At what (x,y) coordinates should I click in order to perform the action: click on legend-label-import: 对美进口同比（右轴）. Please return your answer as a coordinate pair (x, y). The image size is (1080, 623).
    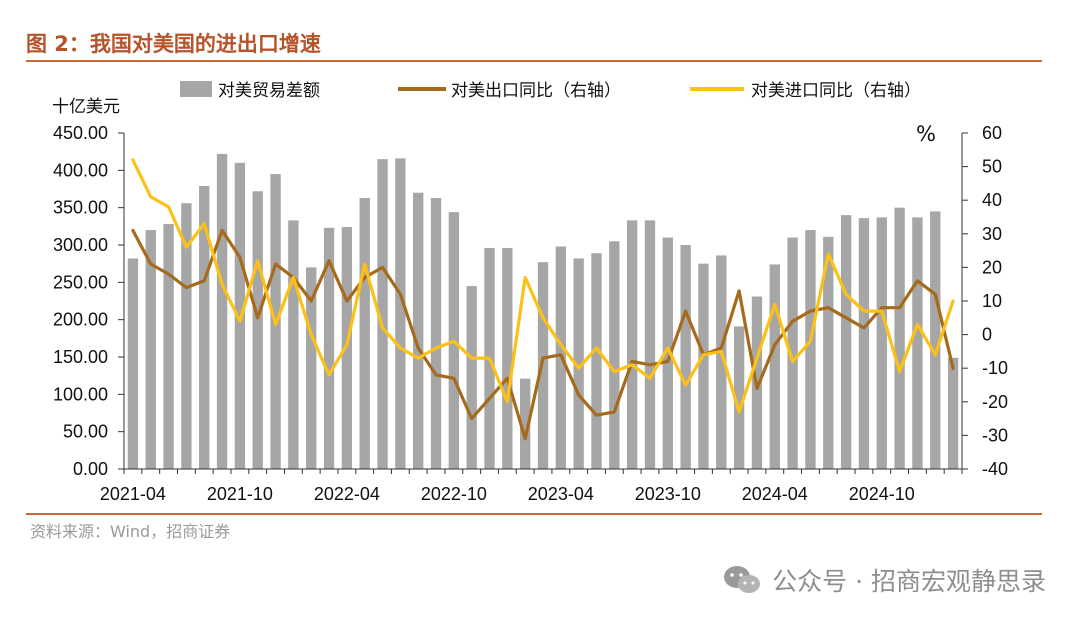
    Looking at the image, I should click on (836, 91).